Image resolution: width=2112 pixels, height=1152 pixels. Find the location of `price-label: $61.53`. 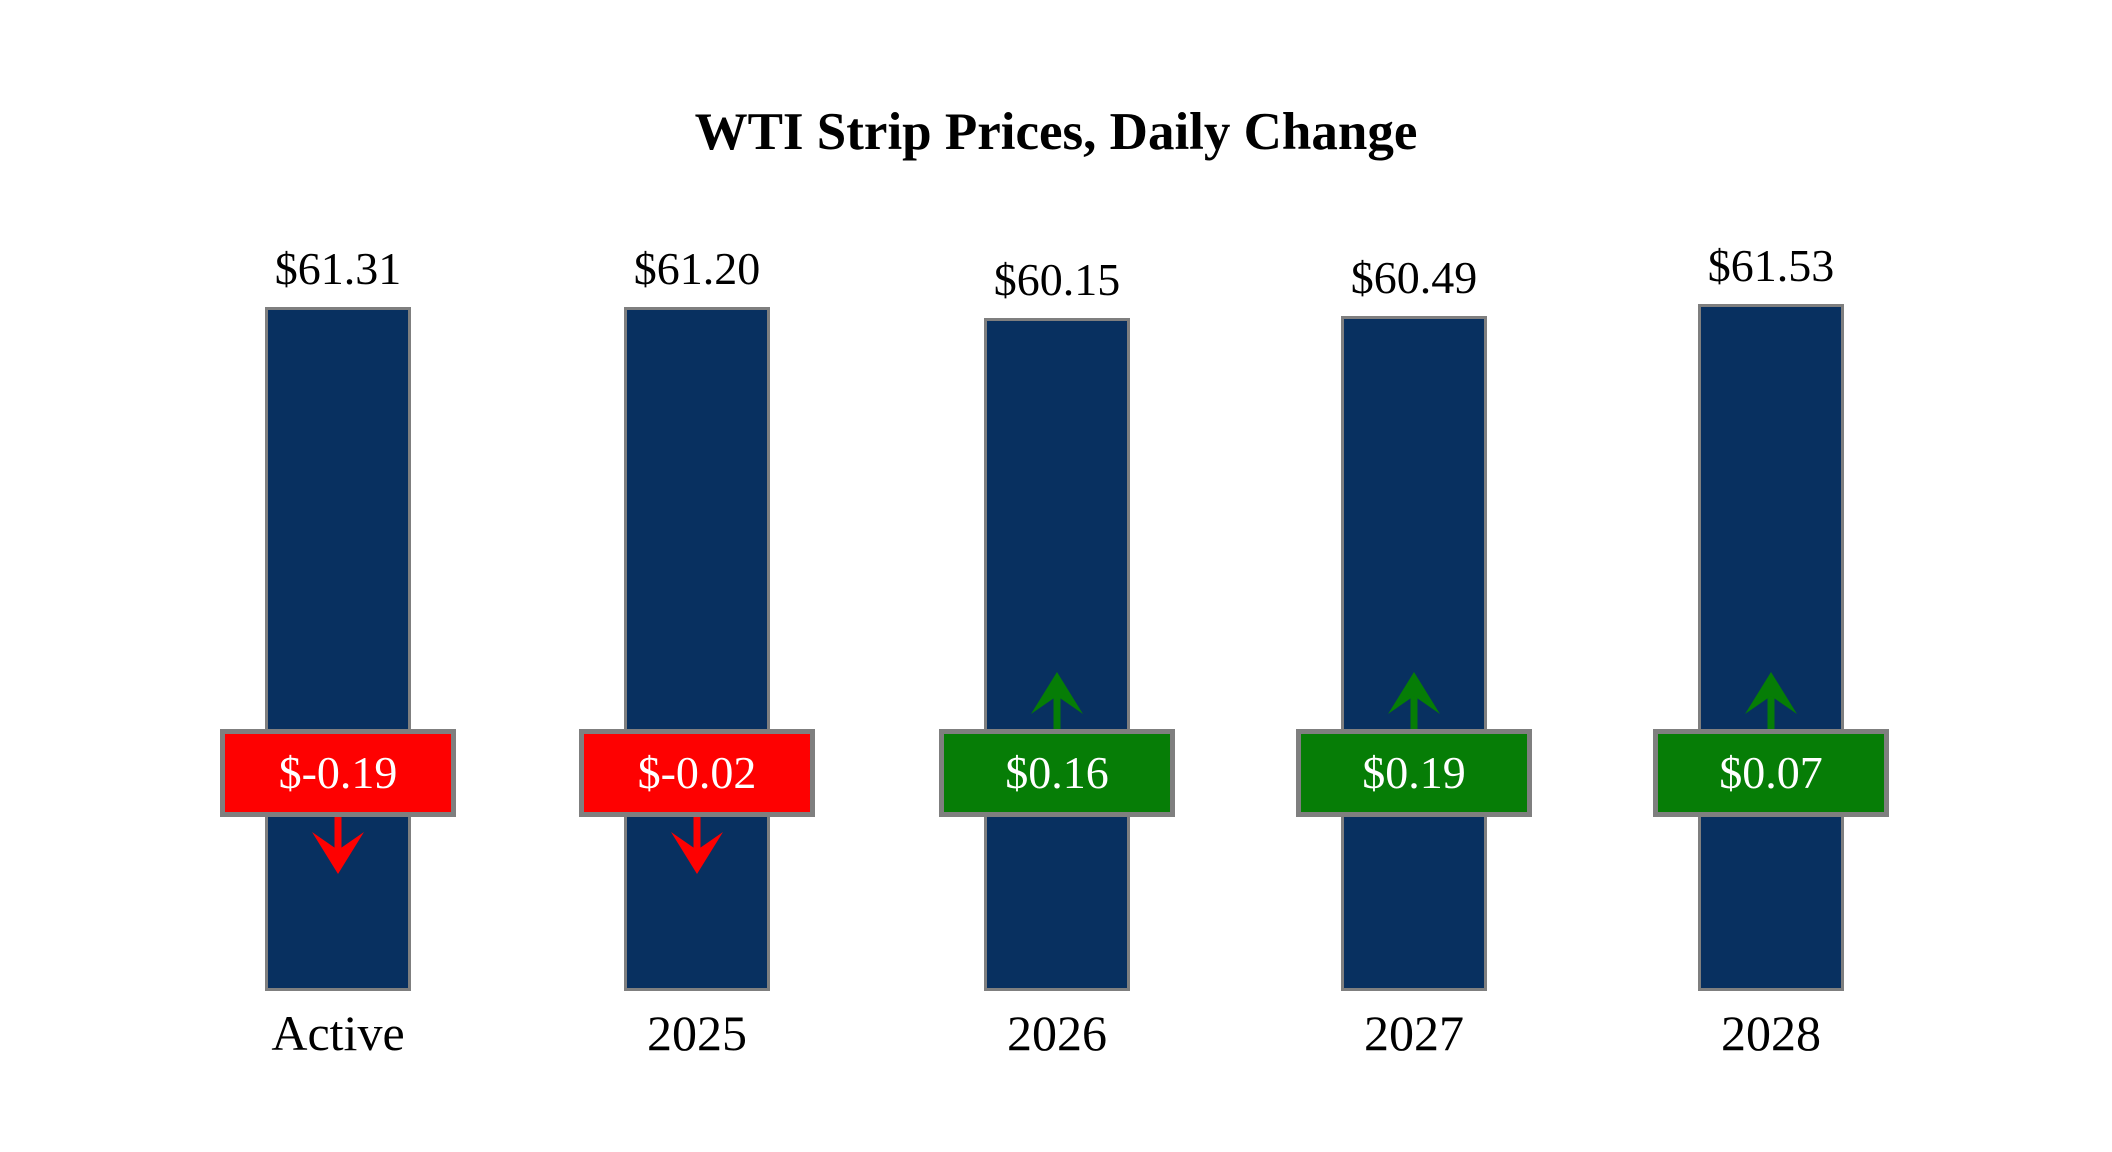

price-label: $61.53 is located at coordinates (1771, 265).